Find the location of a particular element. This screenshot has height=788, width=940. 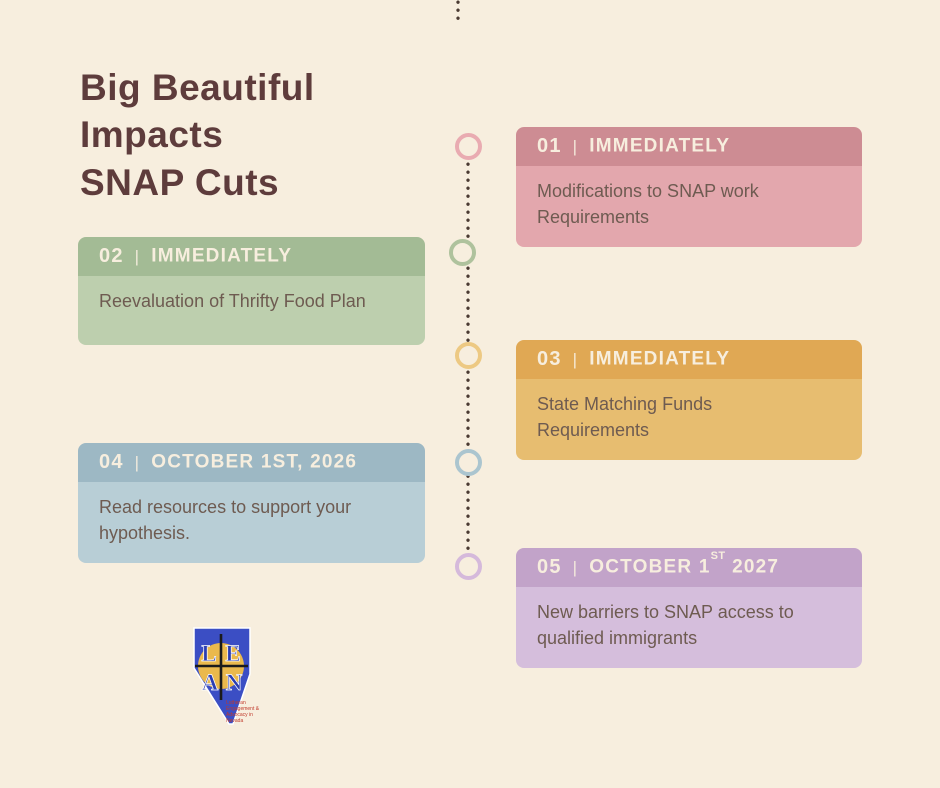

card-body: Modifications to SNAP work Requirements is located at coordinates (689, 207).